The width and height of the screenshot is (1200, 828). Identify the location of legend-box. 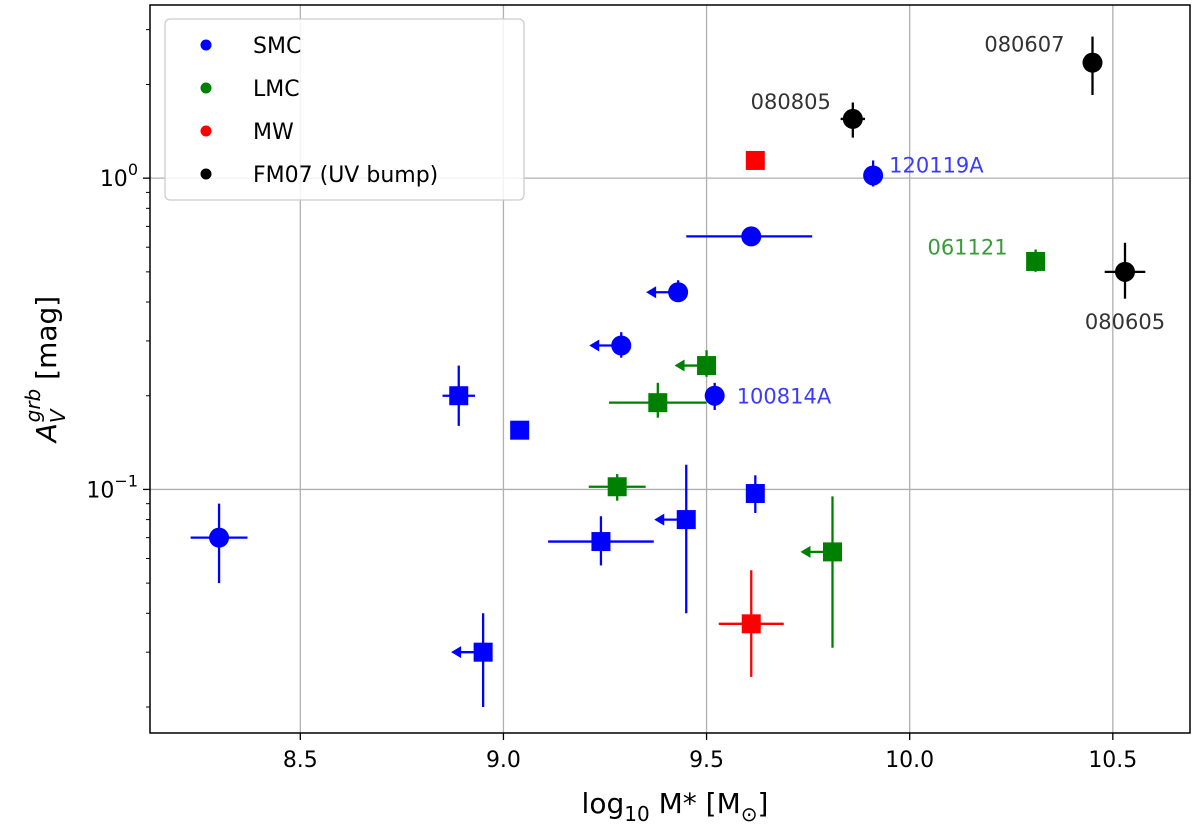
(344, 109).